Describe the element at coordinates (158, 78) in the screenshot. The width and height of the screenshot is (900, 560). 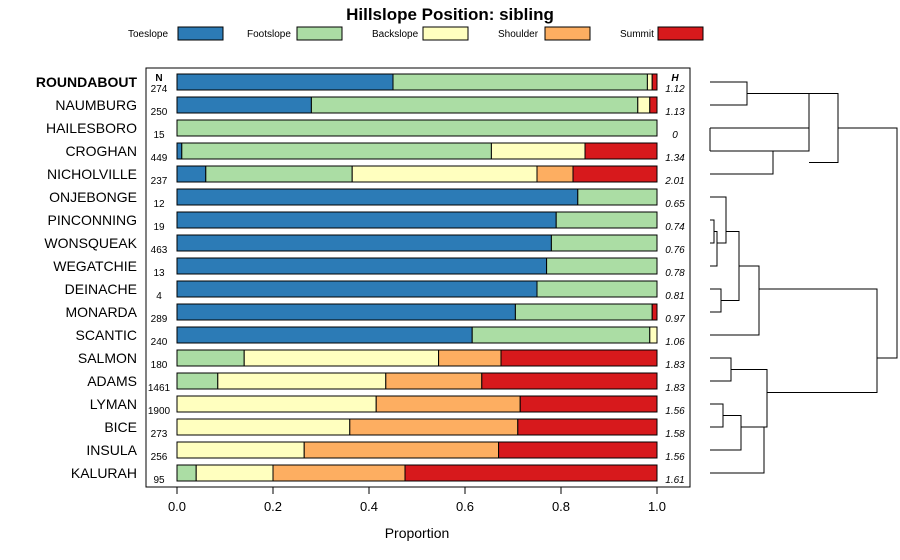
I see `n-header: N` at that location.